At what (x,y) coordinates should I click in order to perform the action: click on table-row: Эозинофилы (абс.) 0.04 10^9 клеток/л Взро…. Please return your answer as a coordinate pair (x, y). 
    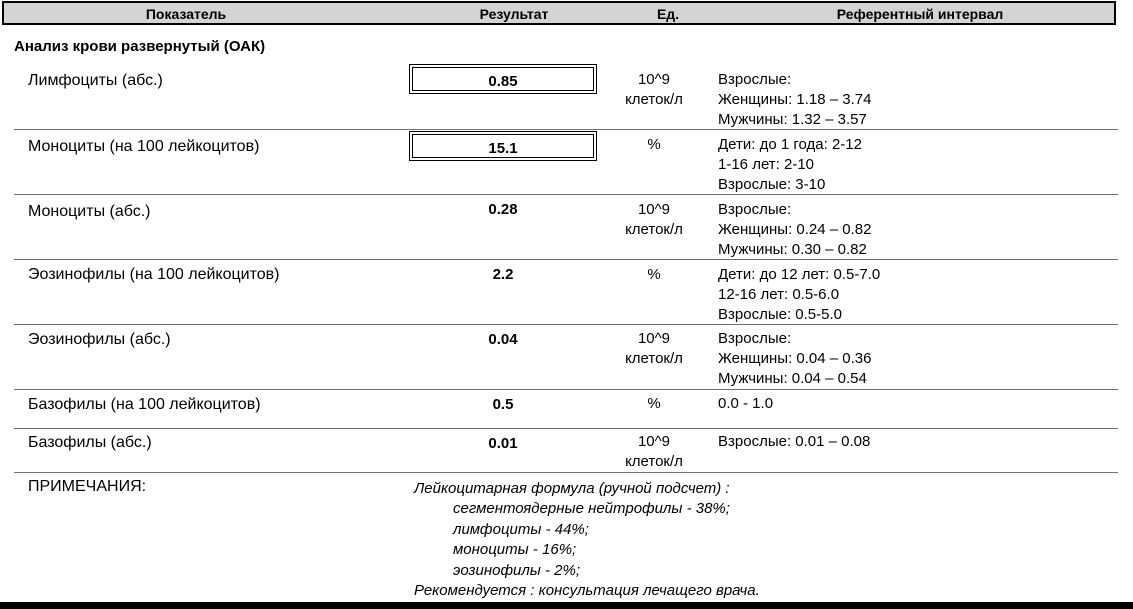
    Looking at the image, I should click on (566, 357).